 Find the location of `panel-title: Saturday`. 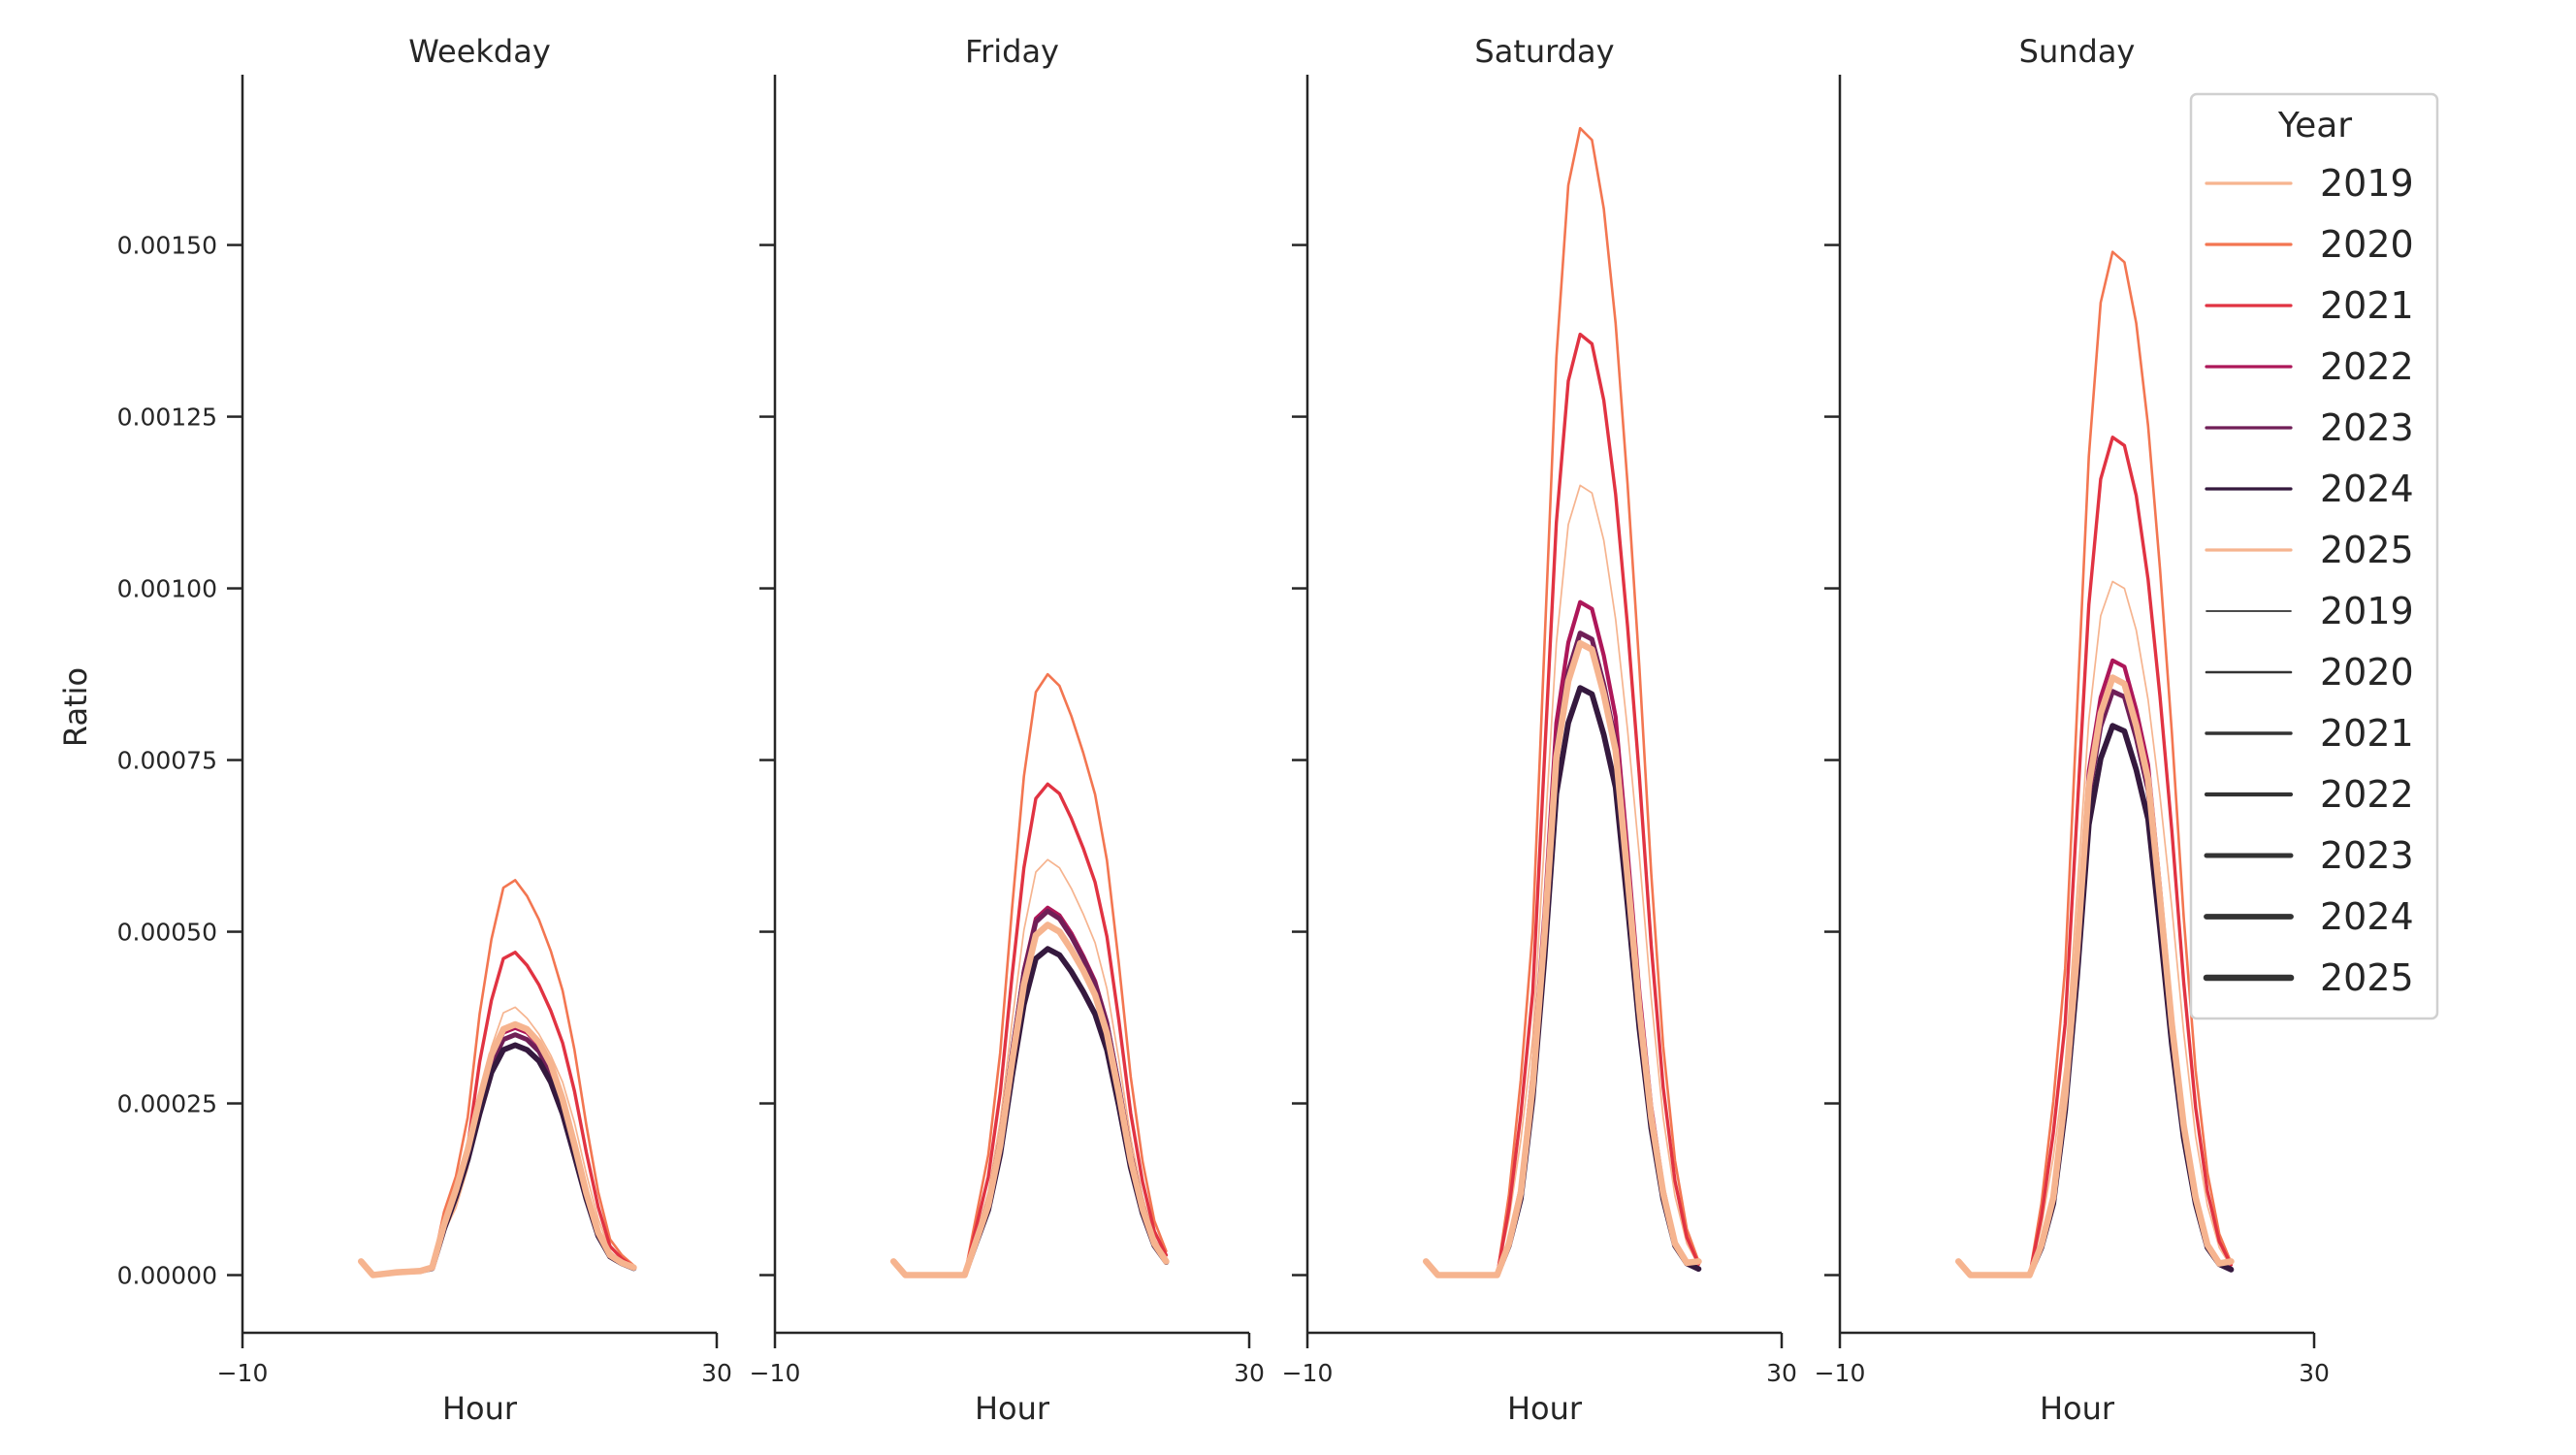

panel-title: Saturday is located at coordinates (1544, 51).